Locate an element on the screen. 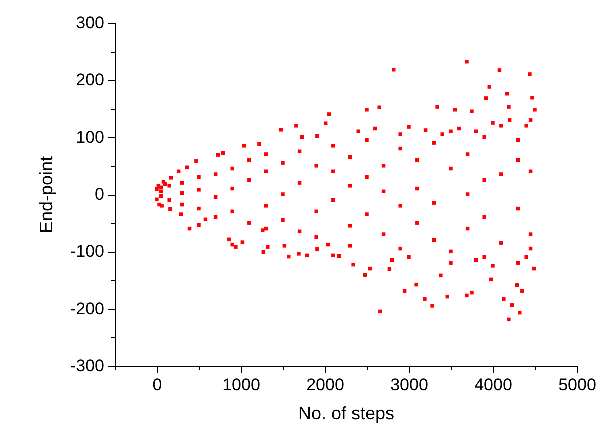  y-tick-label: 200 is located at coordinates (90, 80).